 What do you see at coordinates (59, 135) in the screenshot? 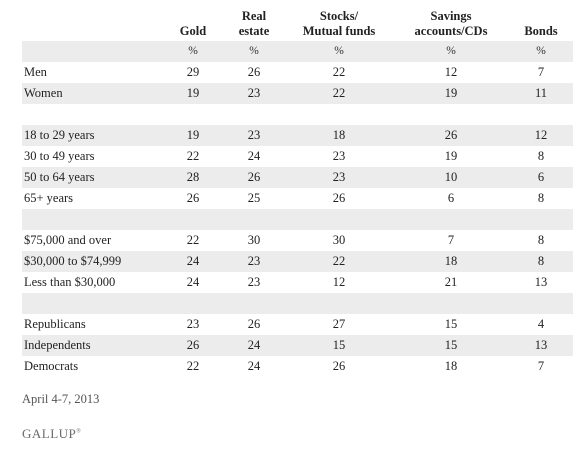
I see `row-label: 18 to 29 years` at bounding box center [59, 135].